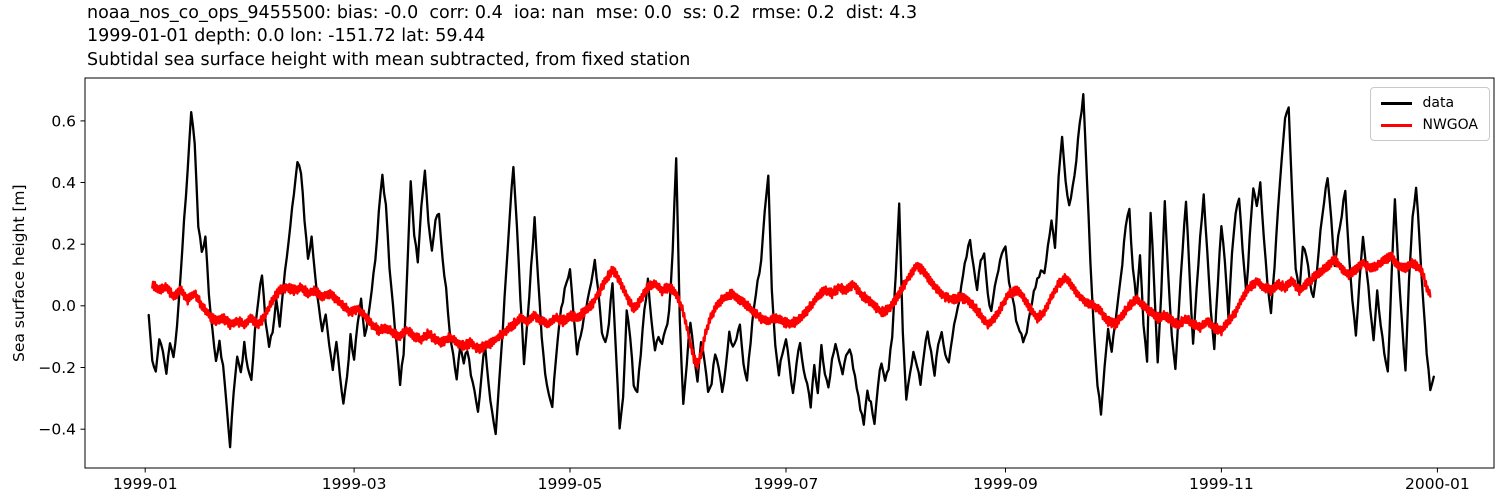 This screenshot has height=500, width=1500. I want to click on x-tick-label: 1999-11, so click(1221, 484).